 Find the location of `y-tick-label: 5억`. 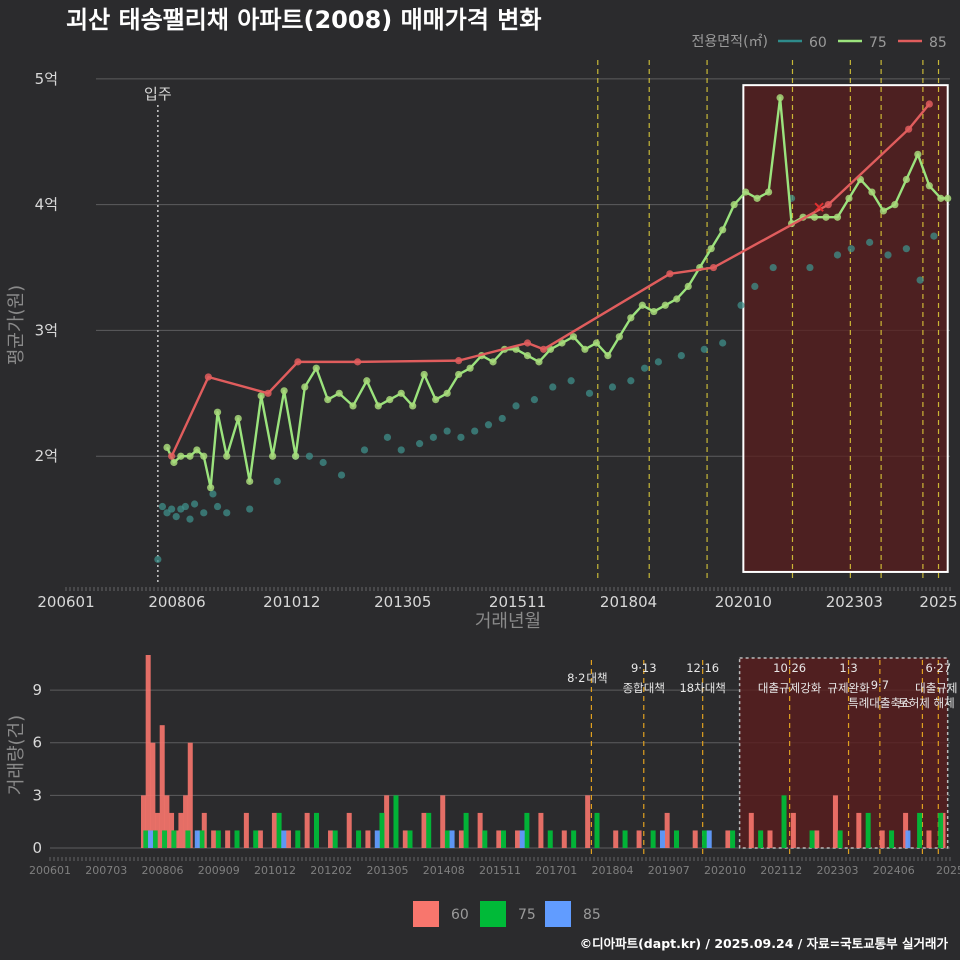

y-tick-label: 5억 is located at coordinates (46, 79).